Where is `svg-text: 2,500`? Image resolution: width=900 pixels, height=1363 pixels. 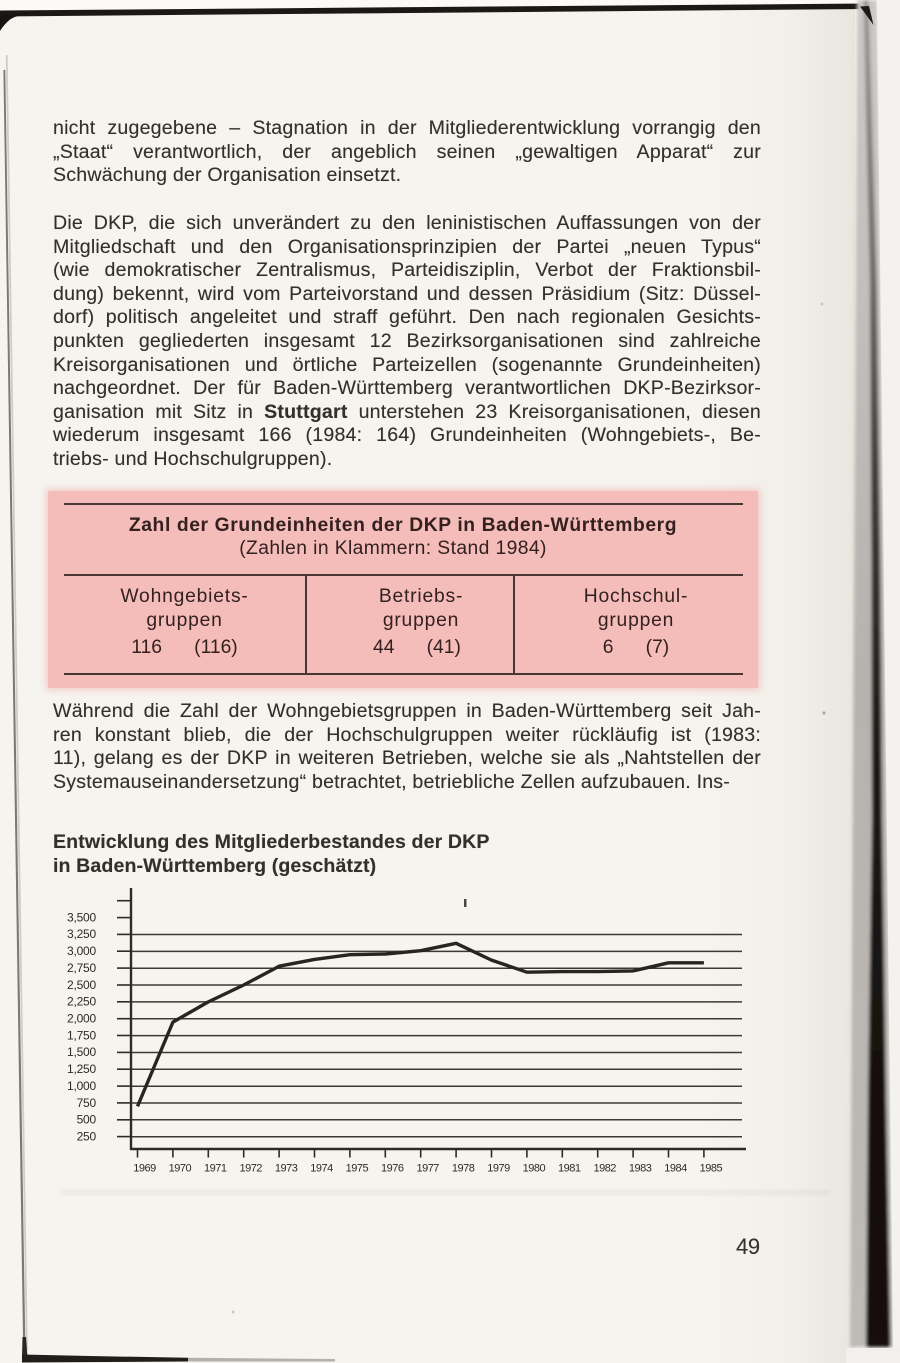 svg-text: 2,500 is located at coordinates (82, 985).